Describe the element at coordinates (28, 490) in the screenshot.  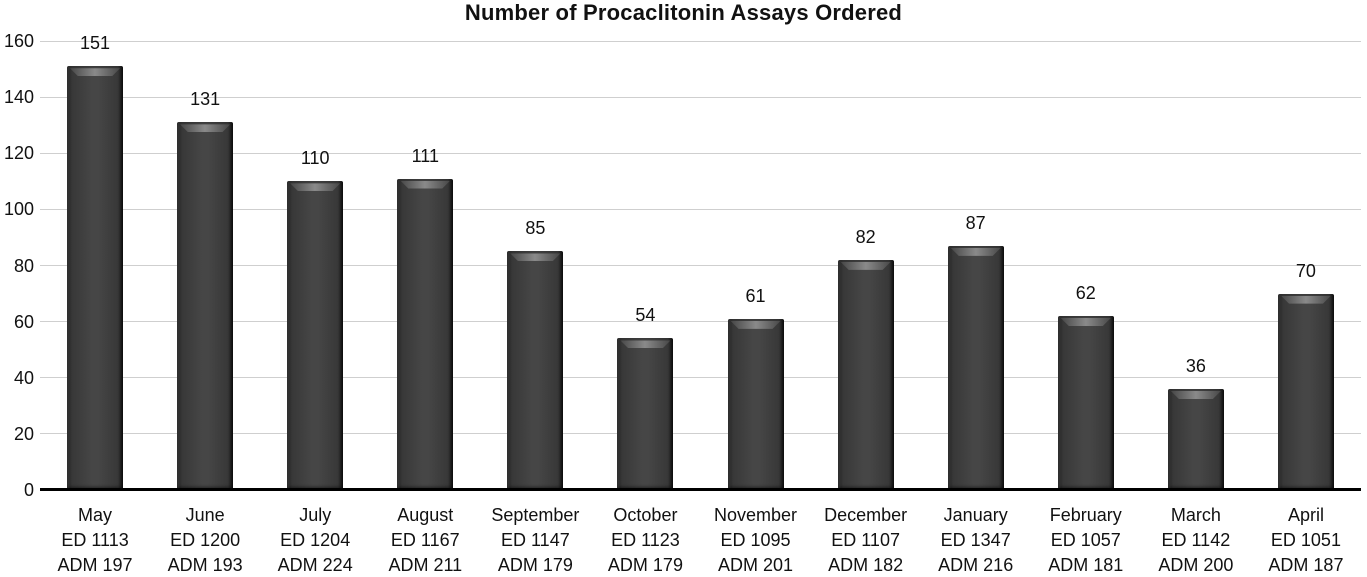
I see `y-axis-tick-label: 0` at that location.